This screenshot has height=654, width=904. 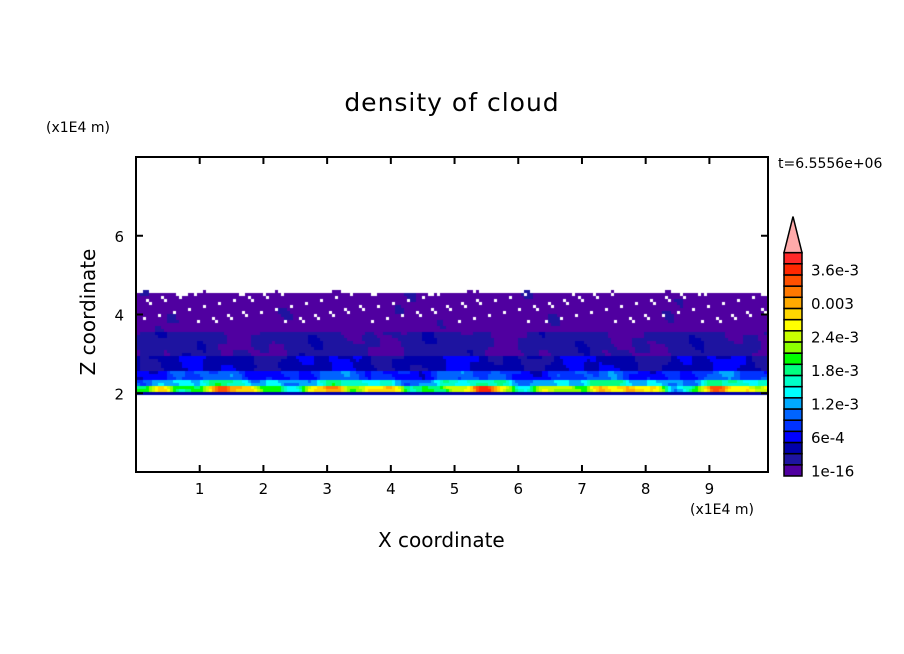 I want to click on colorbar-label: 1.8e-3, so click(x=835, y=371).